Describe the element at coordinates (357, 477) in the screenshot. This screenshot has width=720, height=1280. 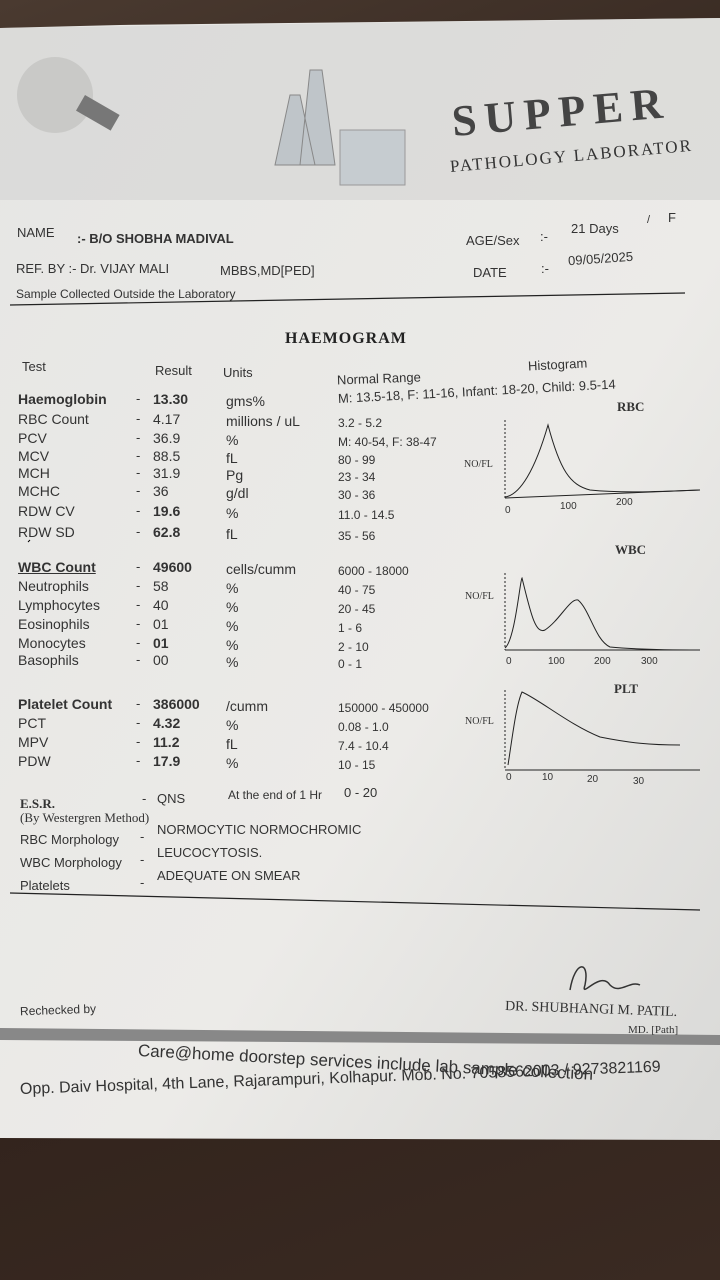
I see `normal-range: 23 - 34` at that location.